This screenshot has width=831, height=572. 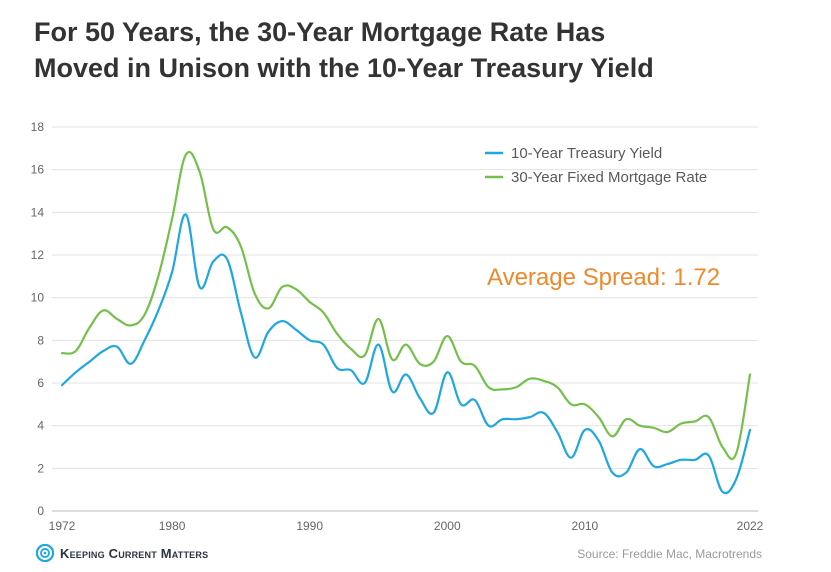 What do you see at coordinates (38, 127) in the screenshot?
I see `y-tick-label-18: 18` at bounding box center [38, 127].